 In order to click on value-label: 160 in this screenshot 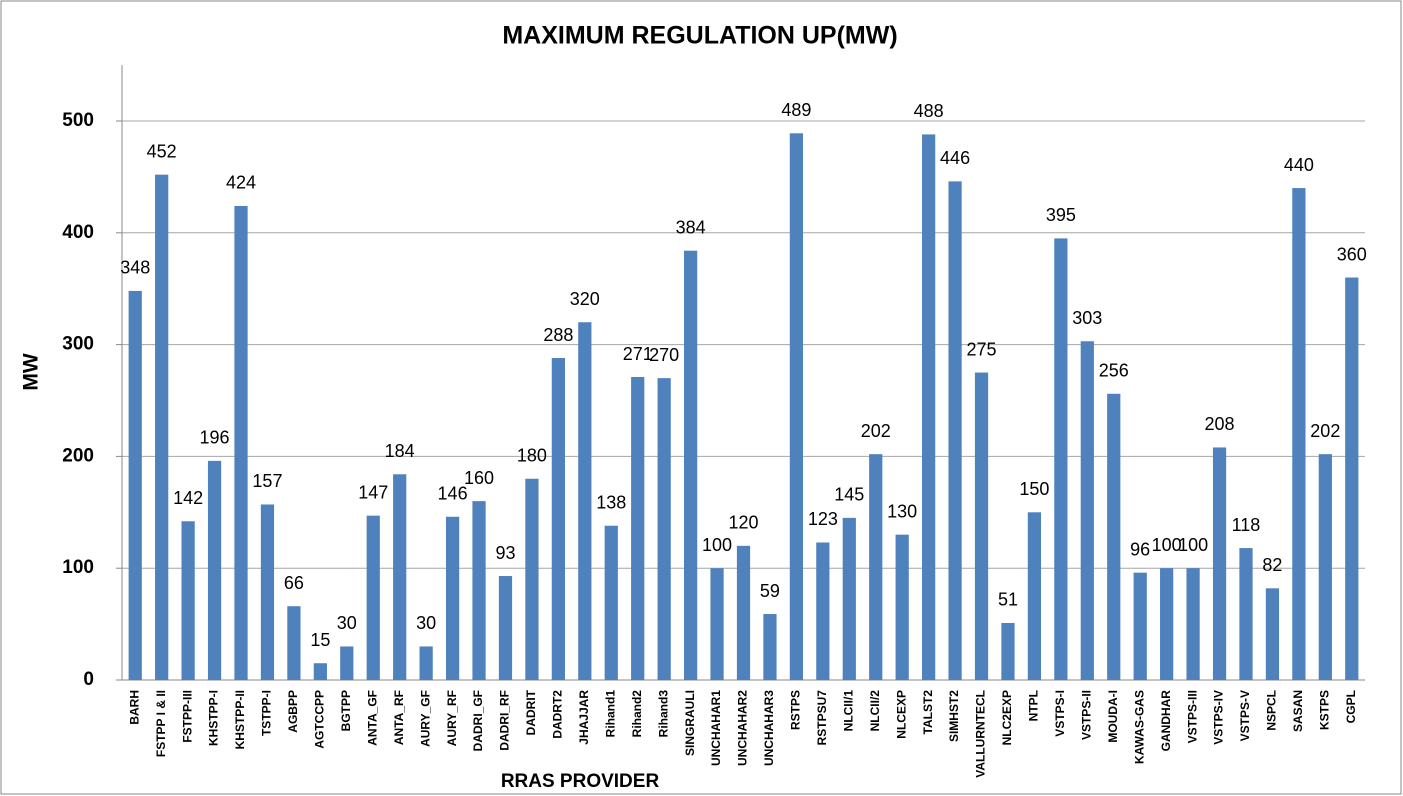, I will do `click(479, 478)`.